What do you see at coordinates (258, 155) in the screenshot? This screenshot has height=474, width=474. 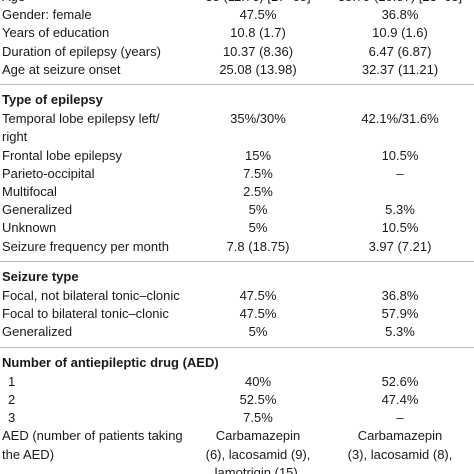 I see `cell-value: 15%` at bounding box center [258, 155].